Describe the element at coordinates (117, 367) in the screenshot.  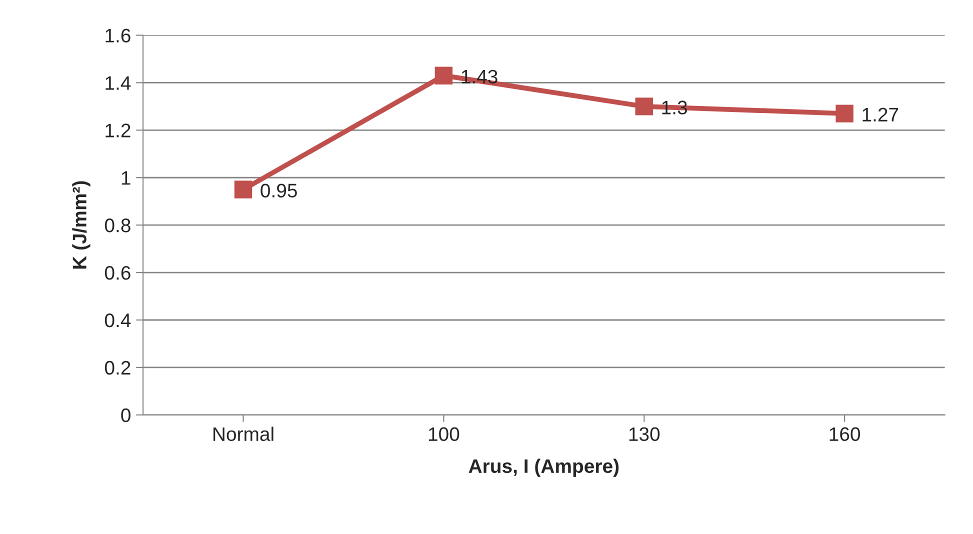
I see `y-tick-label: 0.2` at that location.